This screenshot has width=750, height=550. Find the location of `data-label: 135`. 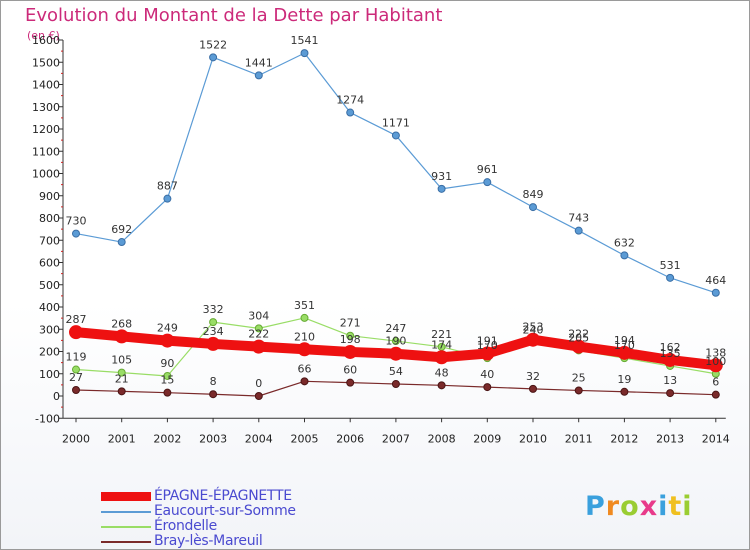

data-label: 135 is located at coordinates (670, 353).